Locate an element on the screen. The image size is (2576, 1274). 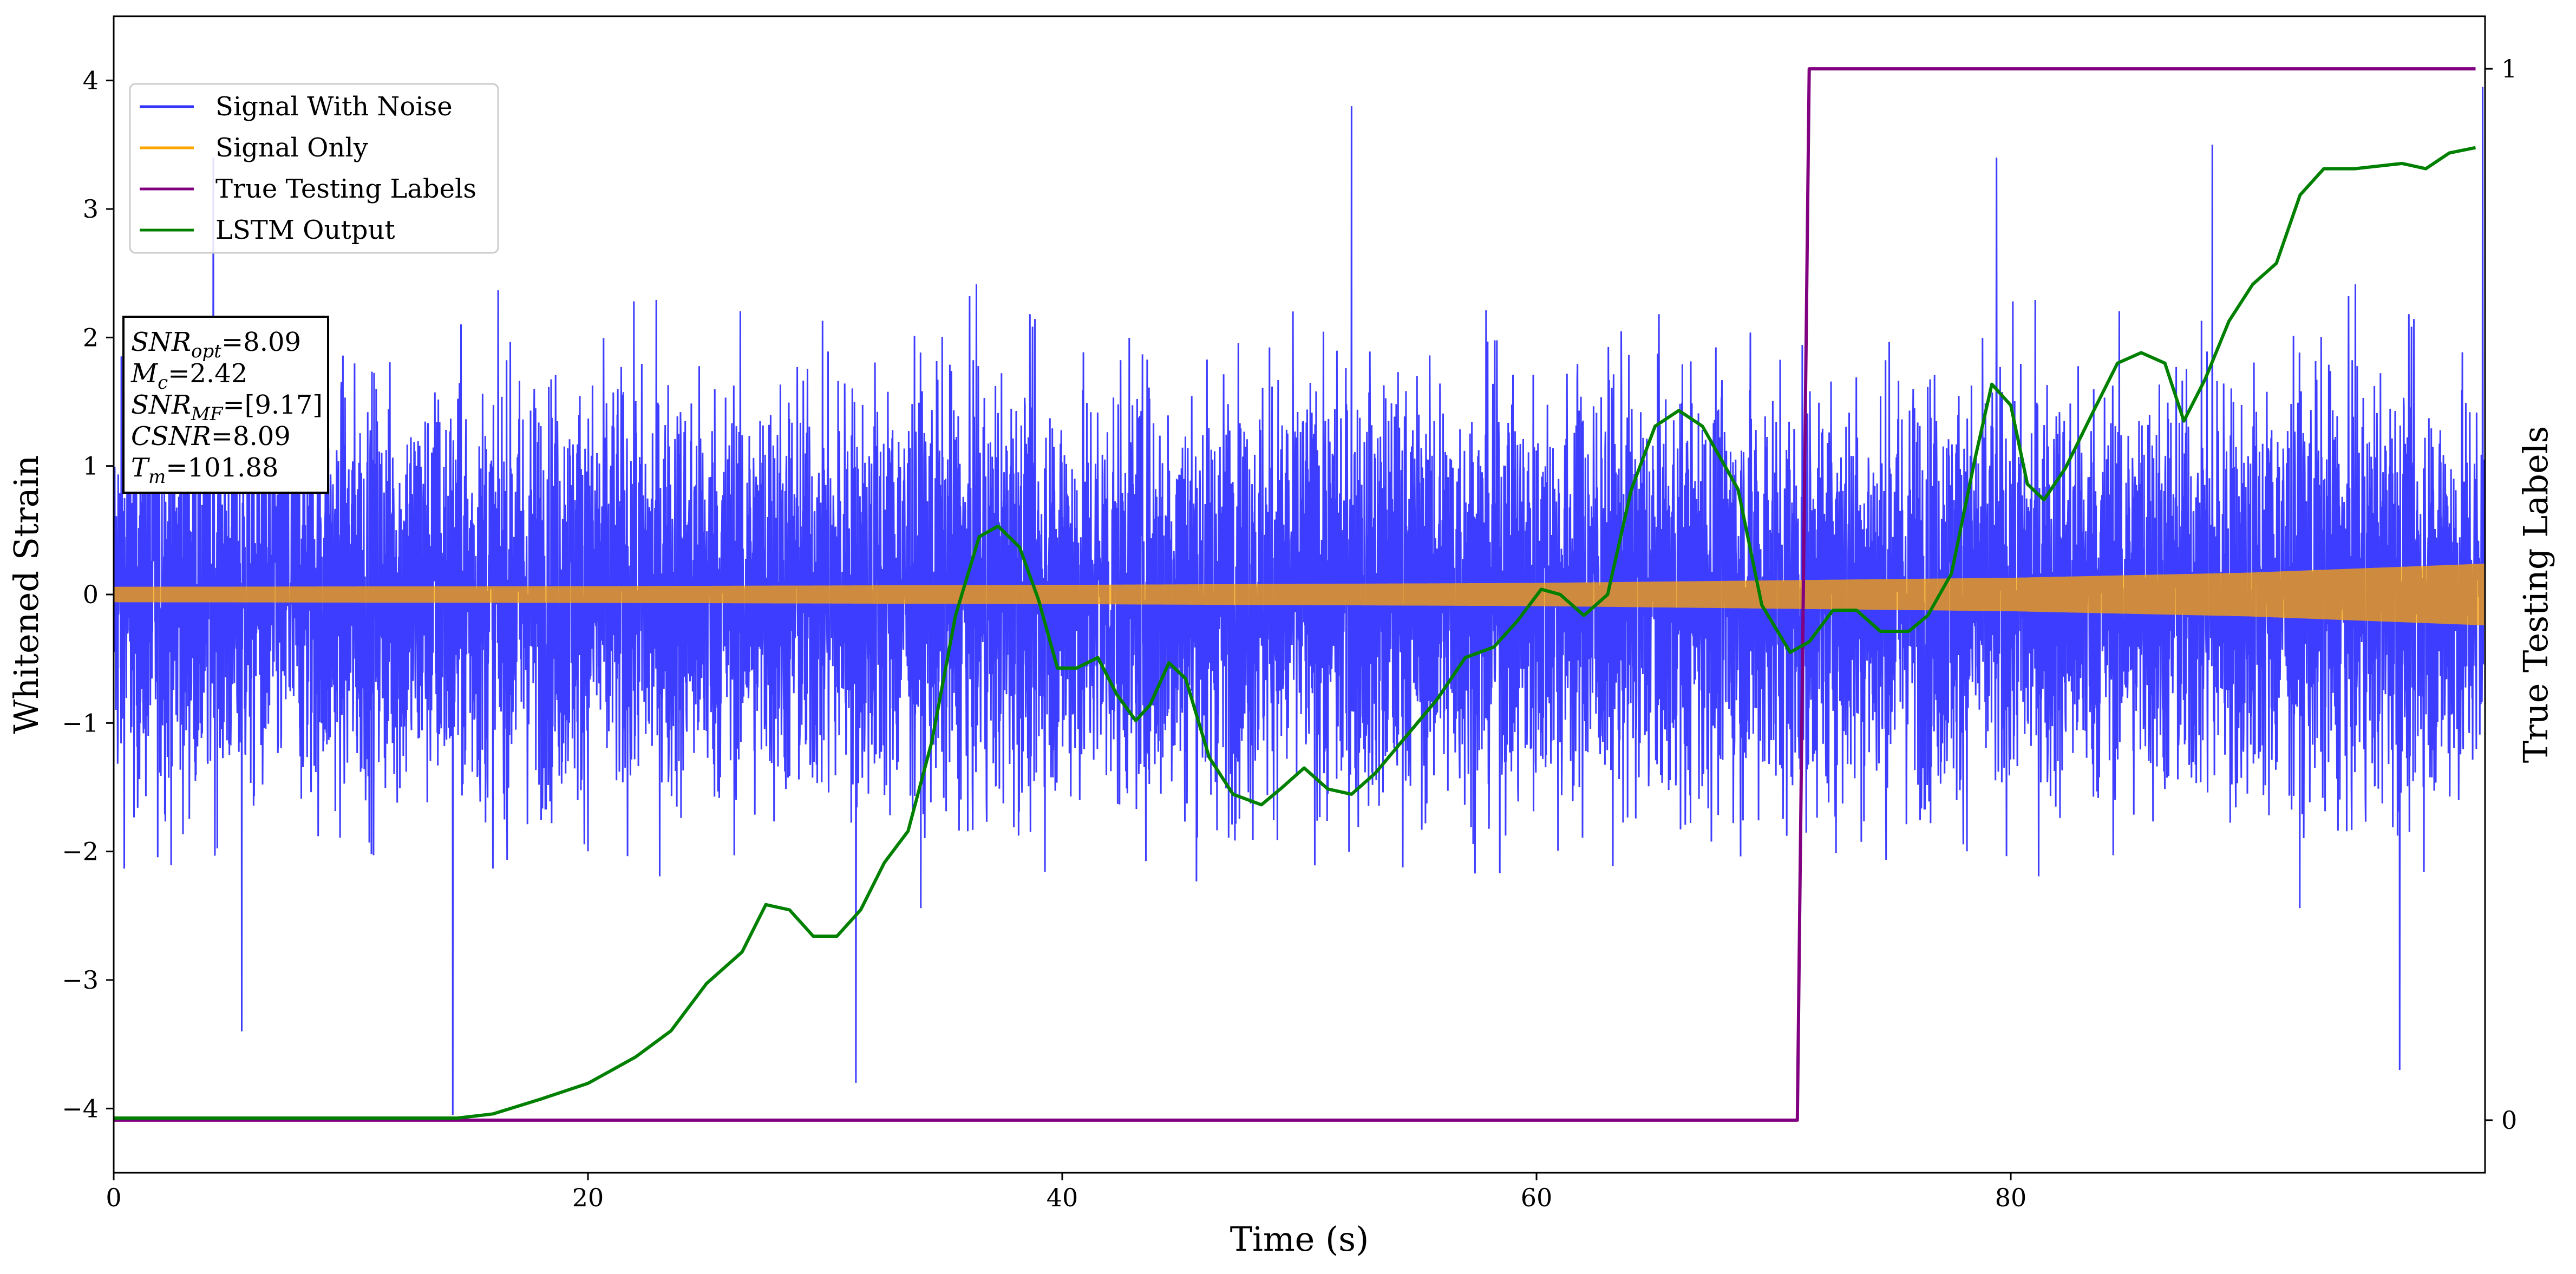
x-axis-ticks: 0 20 40 60 80 is located at coordinates (1066, 1192).